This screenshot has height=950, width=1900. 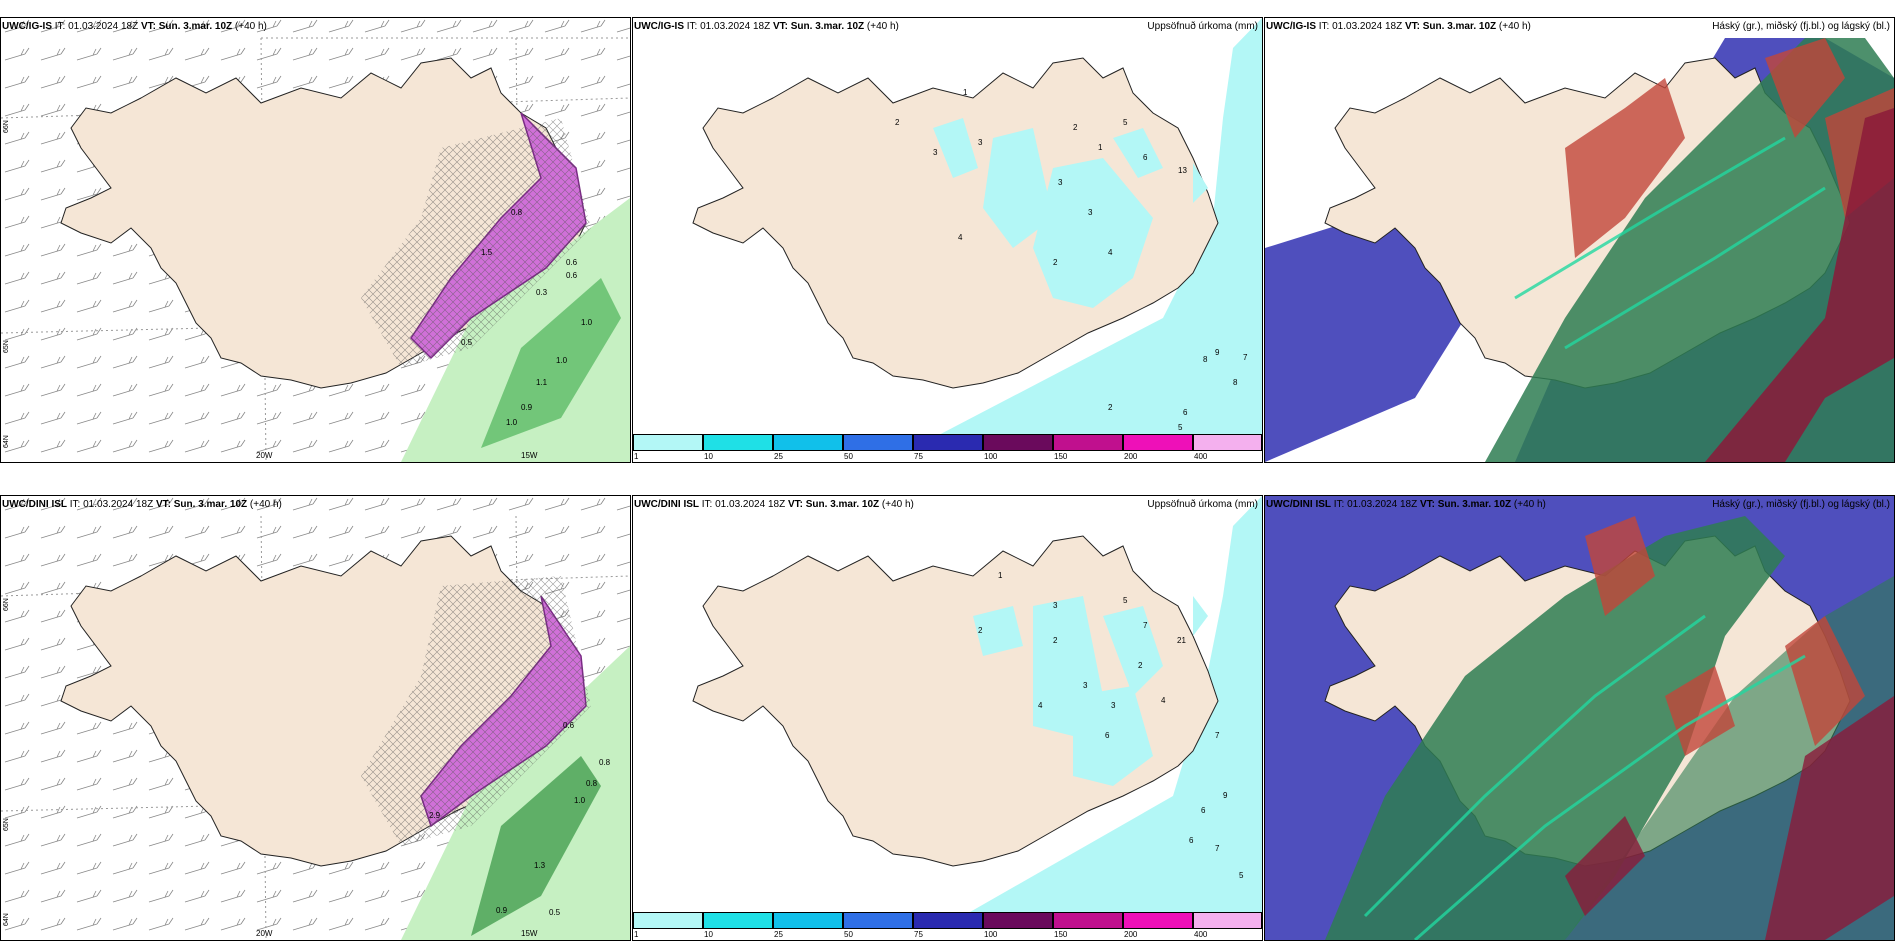 What do you see at coordinates (1205, 359) in the screenshot?
I see `precip-value: 8` at bounding box center [1205, 359].